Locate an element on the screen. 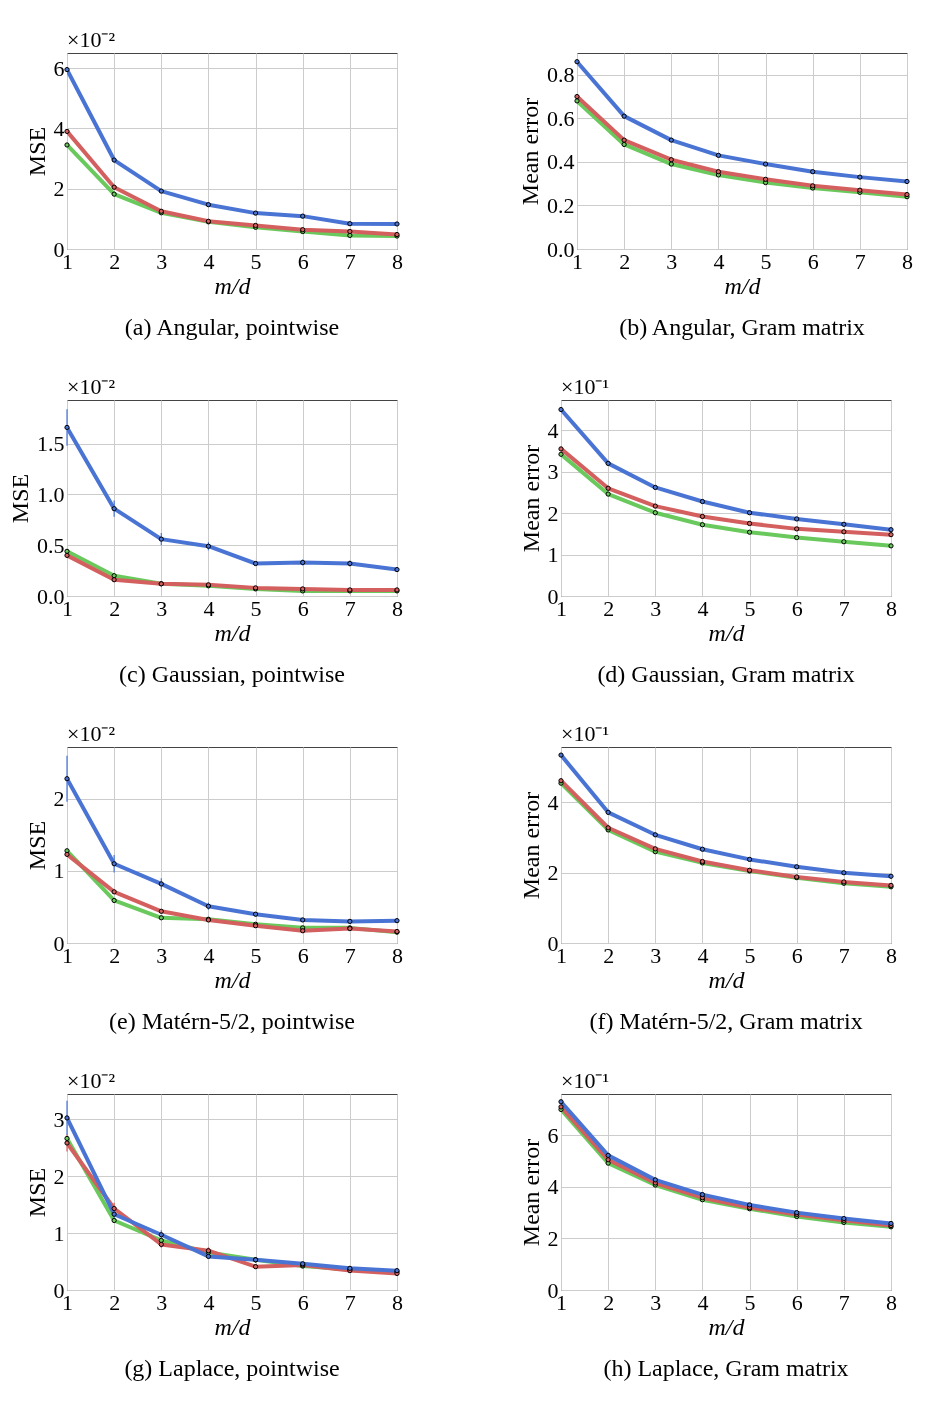 The width and height of the screenshot is (938, 1401). text: (f) Matérn-5/2, Gram matrix is located at coordinates (726, 1021).